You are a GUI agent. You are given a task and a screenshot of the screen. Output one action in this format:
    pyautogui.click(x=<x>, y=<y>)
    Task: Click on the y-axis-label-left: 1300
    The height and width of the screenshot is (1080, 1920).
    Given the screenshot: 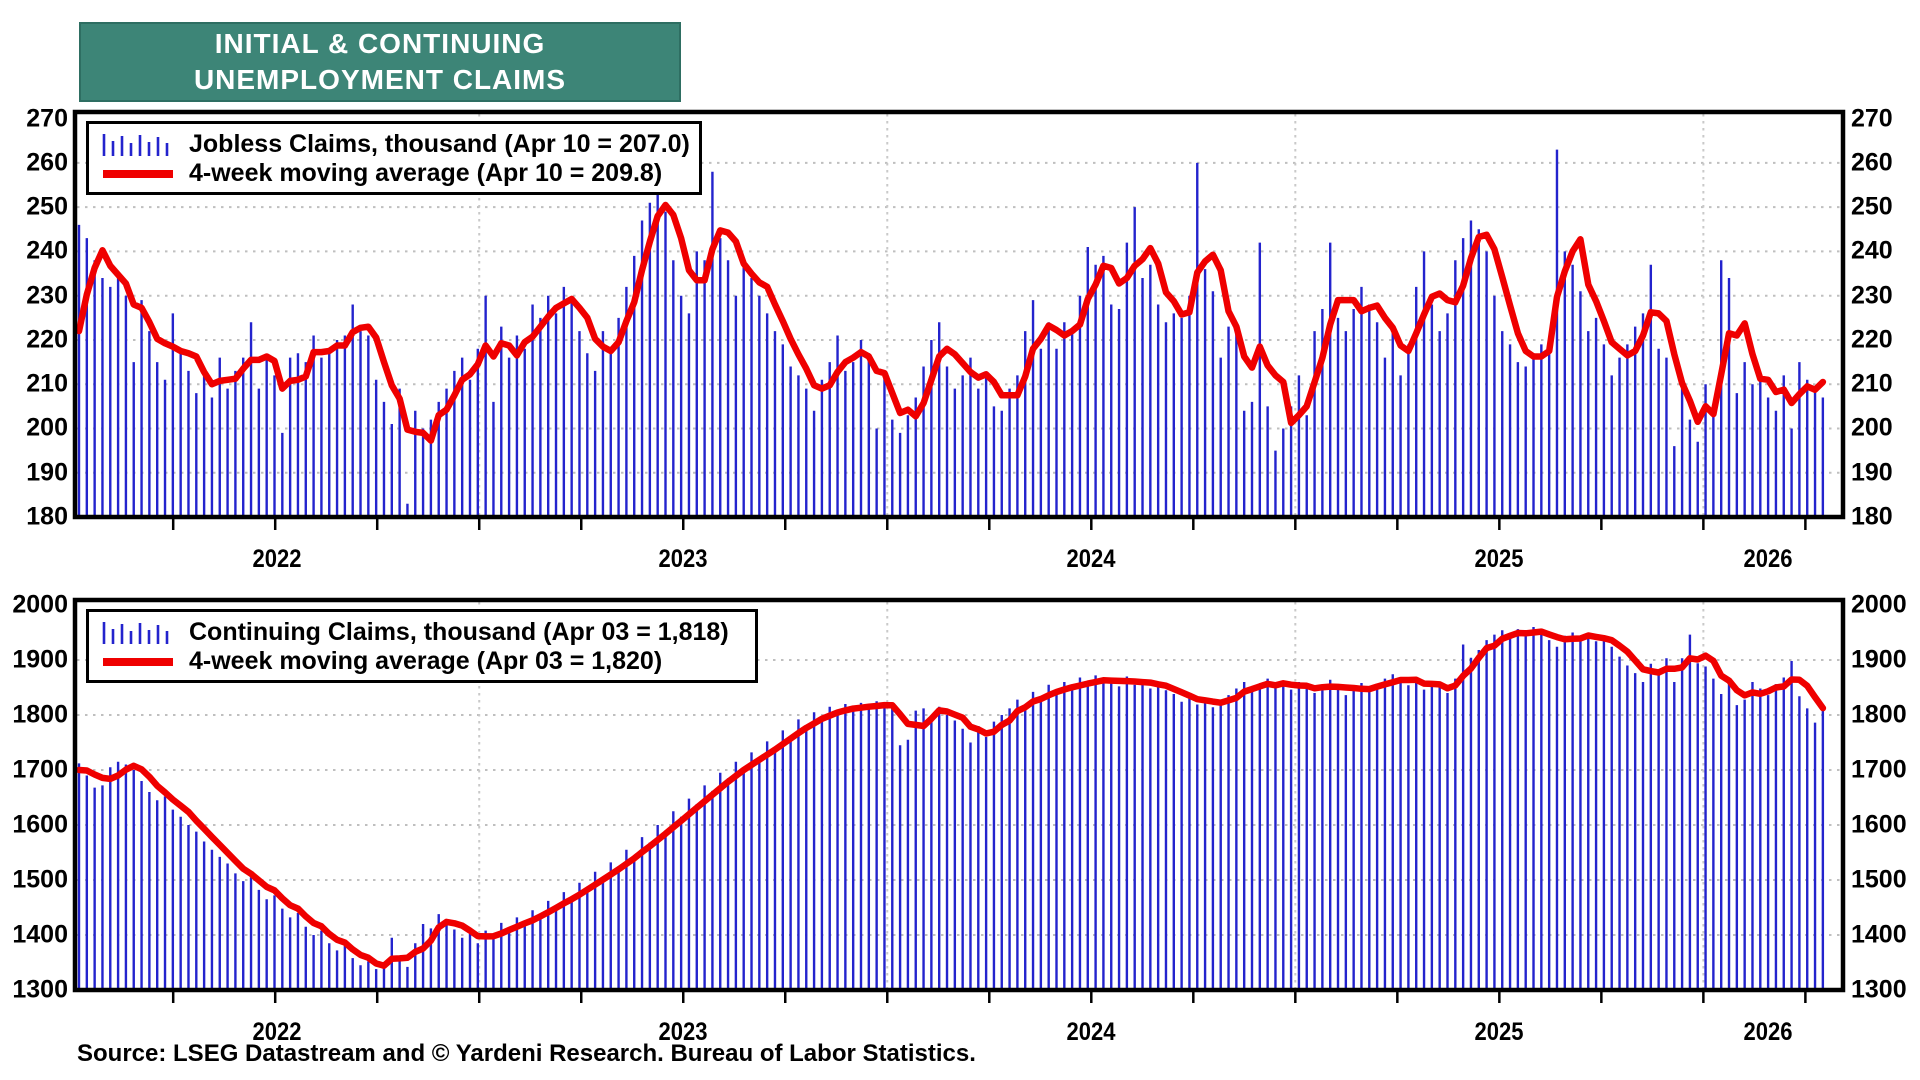 What is the action you would take?
    pyautogui.click(x=40, y=989)
    